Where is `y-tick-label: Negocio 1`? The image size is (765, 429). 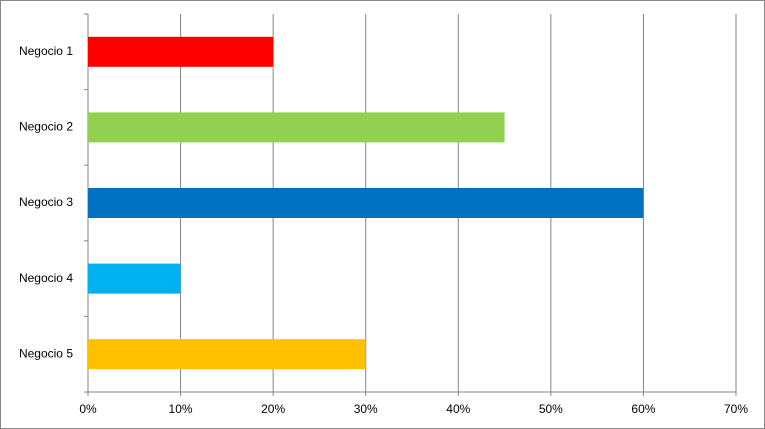 y-tick-label: Negocio 1 is located at coordinates (46, 51).